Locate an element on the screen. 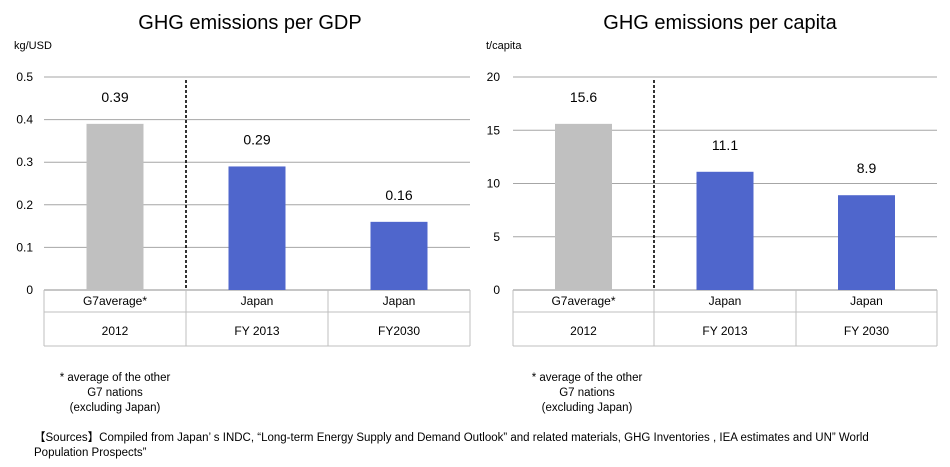 The height and width of the screenshot is (467, 950). y-tick-label: 0.1 is located at coordinates (24, 247).